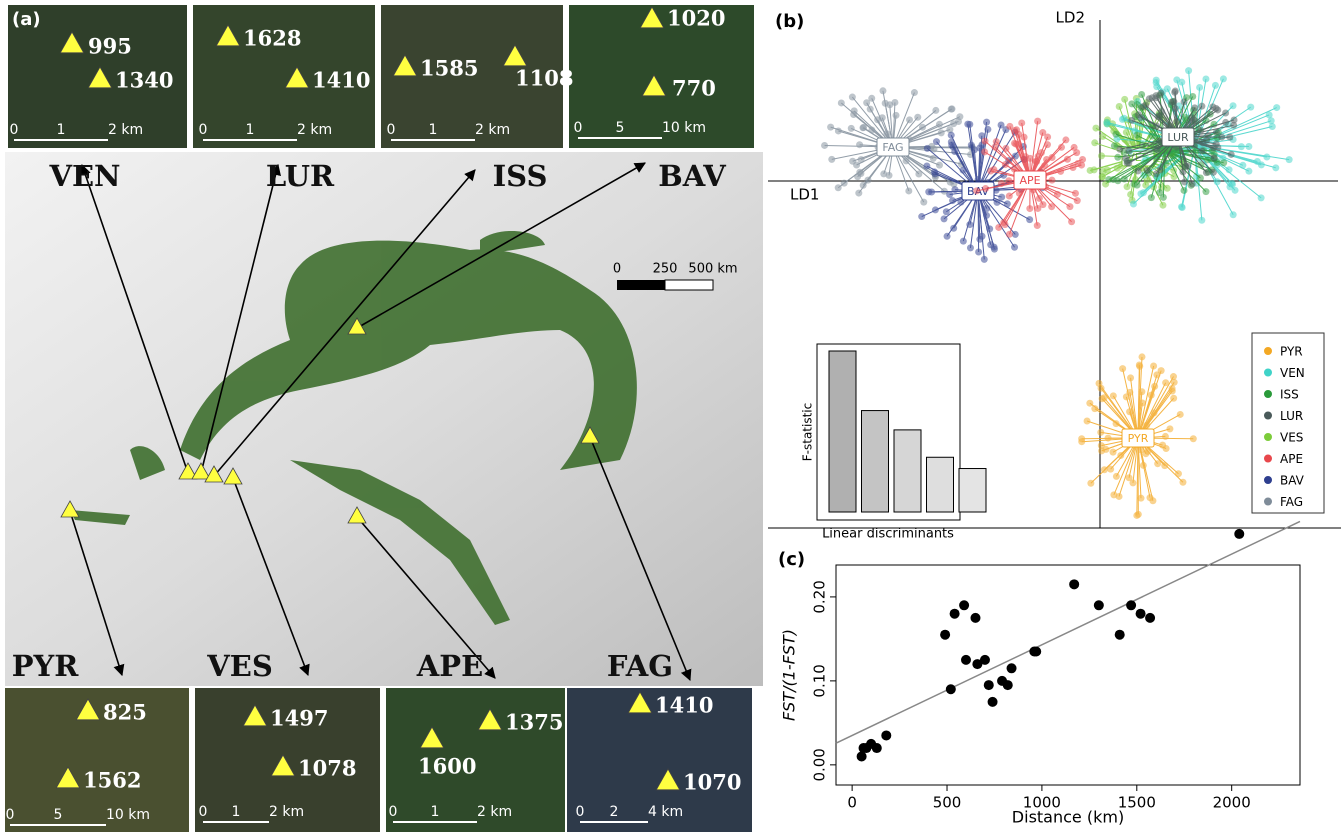 This screenshot has height=834, width=1341. What do you see at coordinates (1268, 501) in the screenshot?
I see `legend-marker` at bounding box center [1268, 501].